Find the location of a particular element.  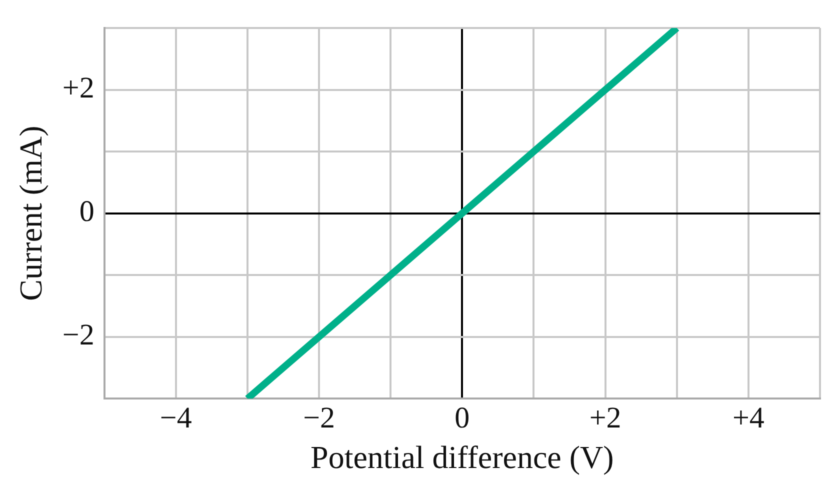

x-tick-label: +4 is located at coordinates (748, 417).